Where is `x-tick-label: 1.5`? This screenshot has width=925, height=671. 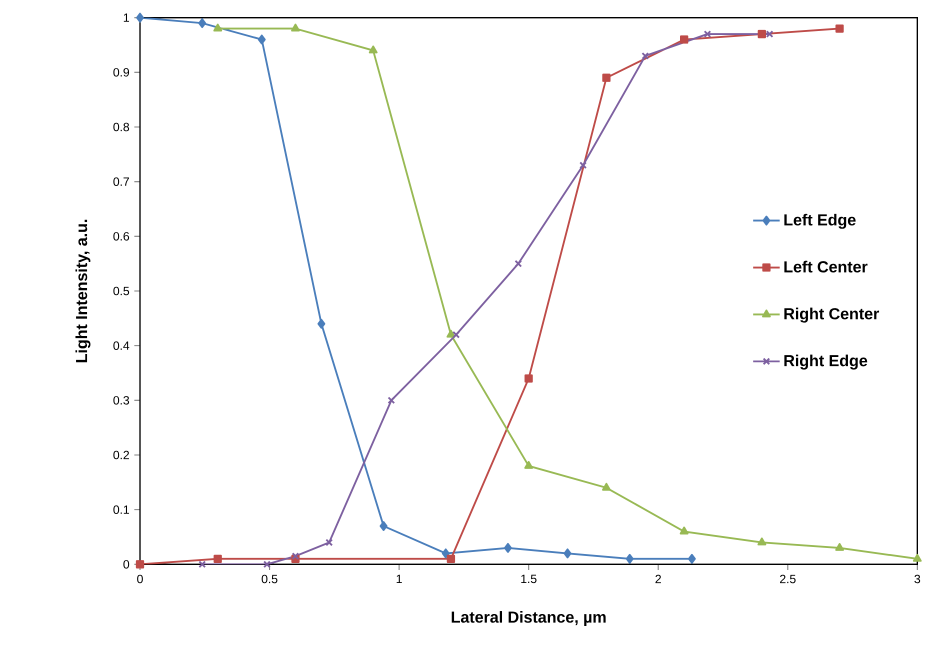 x-tick-label: 1.5 is located at coordinates (529, 579).